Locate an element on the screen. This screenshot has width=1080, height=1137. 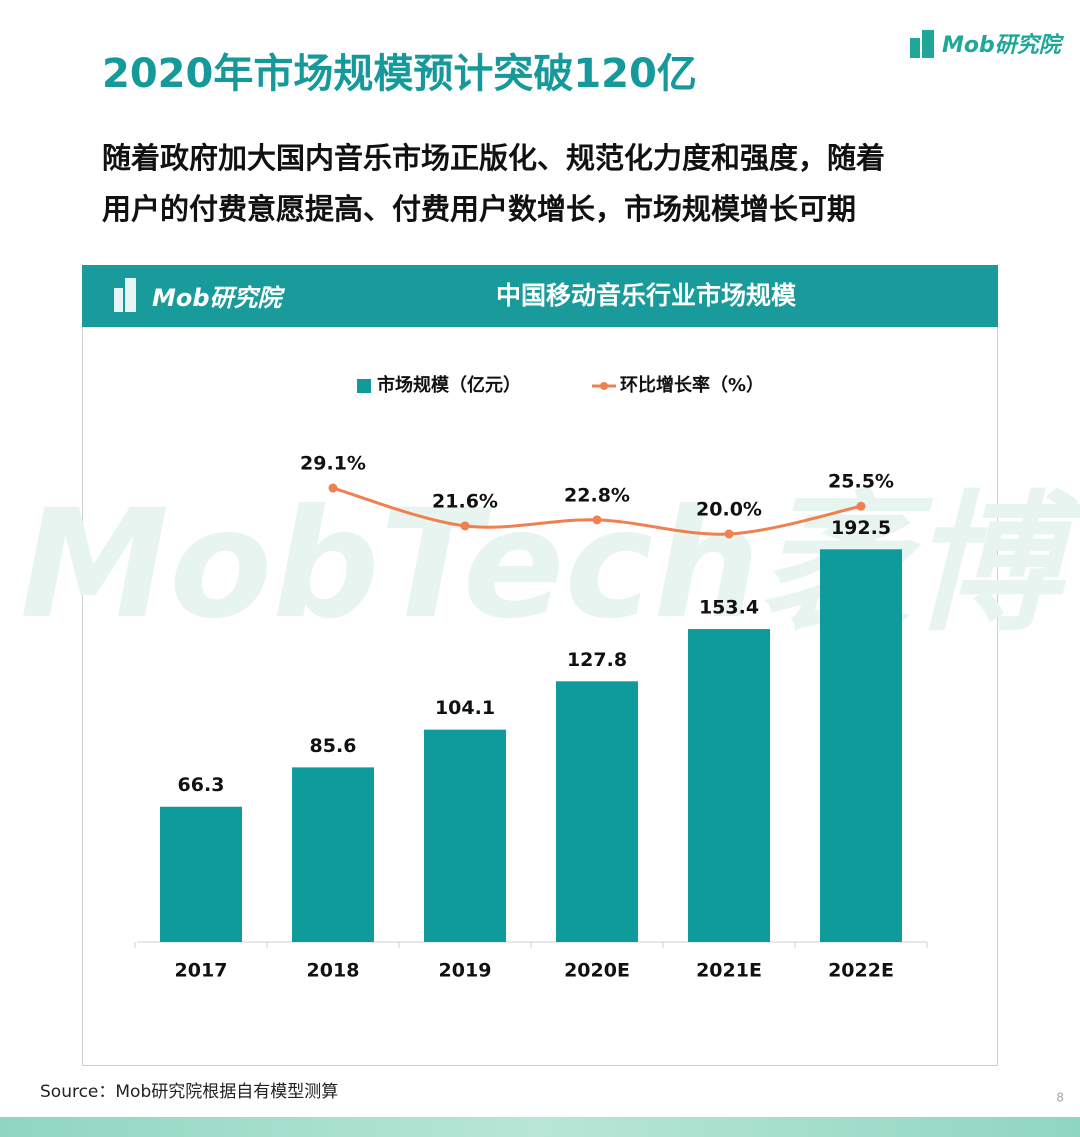
growth-value-label: 29.1% is located at coordinates (333, 464).